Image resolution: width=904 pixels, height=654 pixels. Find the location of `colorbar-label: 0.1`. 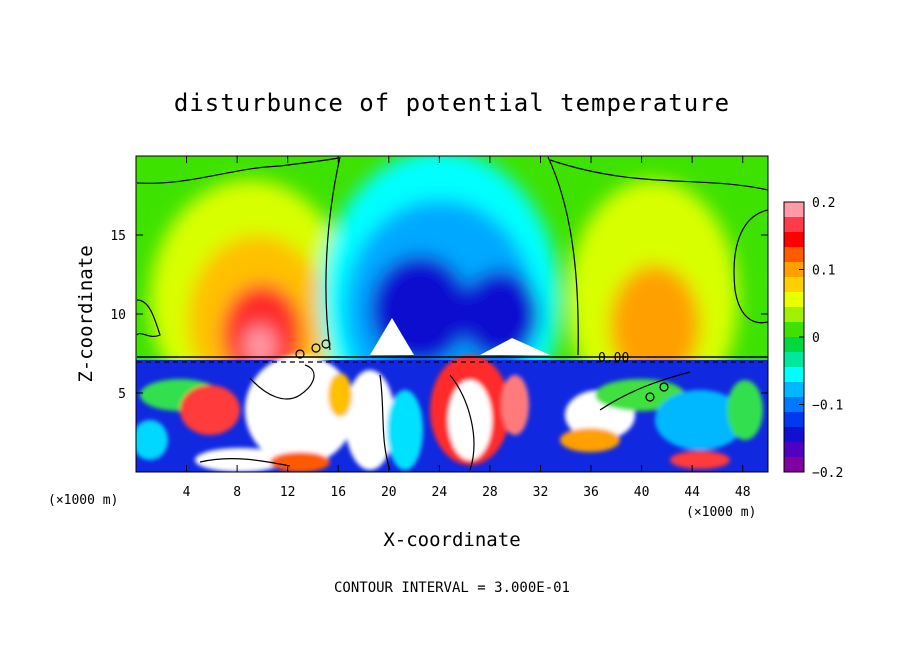

colorbar-label: 0.1 is located at coordinates (823, 271).